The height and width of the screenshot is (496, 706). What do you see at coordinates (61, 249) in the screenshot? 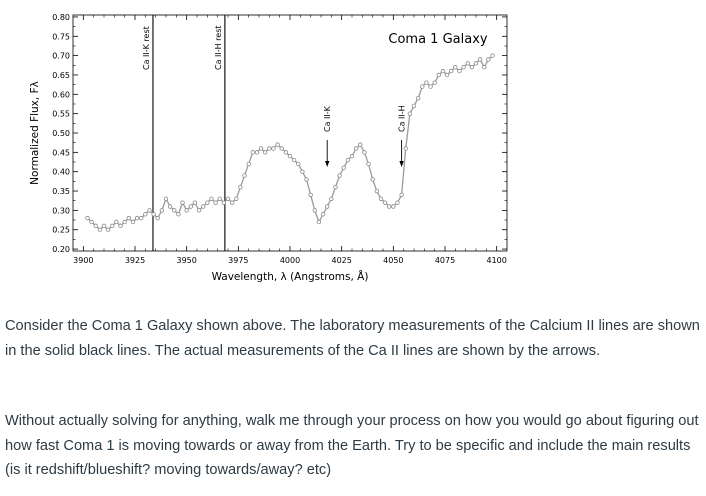
I see `y-tick-label: 0.20` at bounding box center [61, 249].